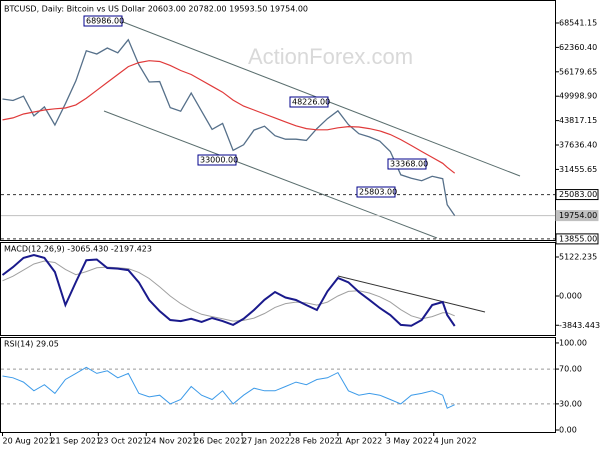  I want to click on x-tick-label: 1 Apr 2022, so click(360, 441).